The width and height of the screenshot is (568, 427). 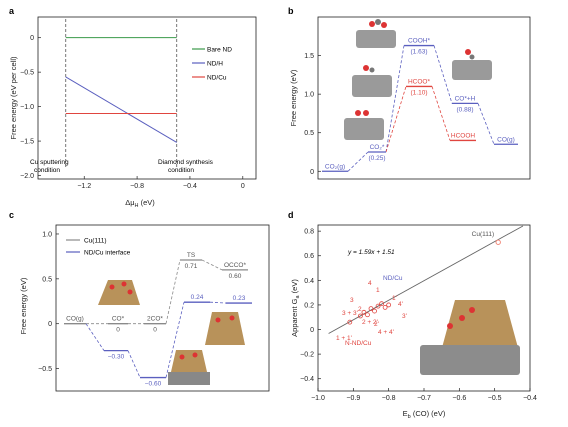 What do you see at coordinates (140, 203) in the screenshot?
I see `panel-a-xlabel: ΔμH (eV)` at bounding box center [140, 203].